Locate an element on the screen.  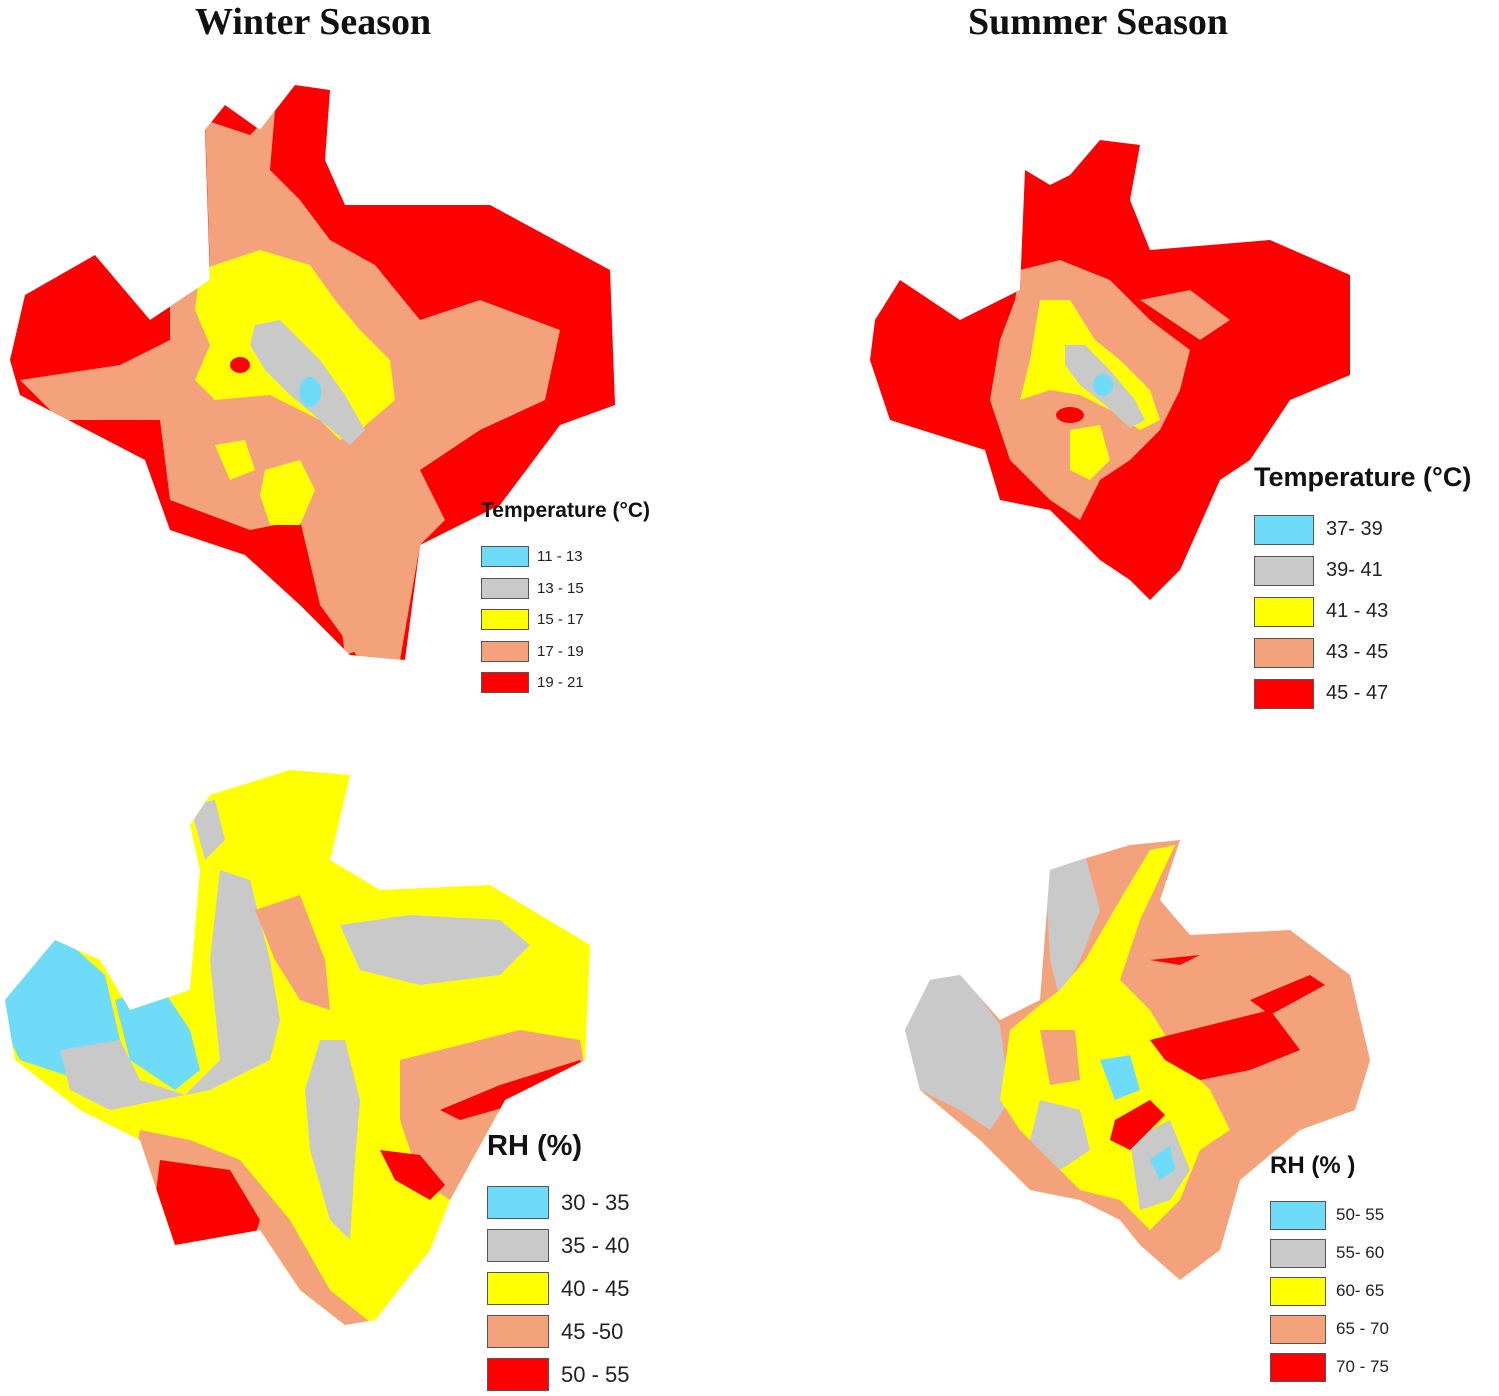
legend-item: 50- 55 is located at coordinates (1329, 1215).